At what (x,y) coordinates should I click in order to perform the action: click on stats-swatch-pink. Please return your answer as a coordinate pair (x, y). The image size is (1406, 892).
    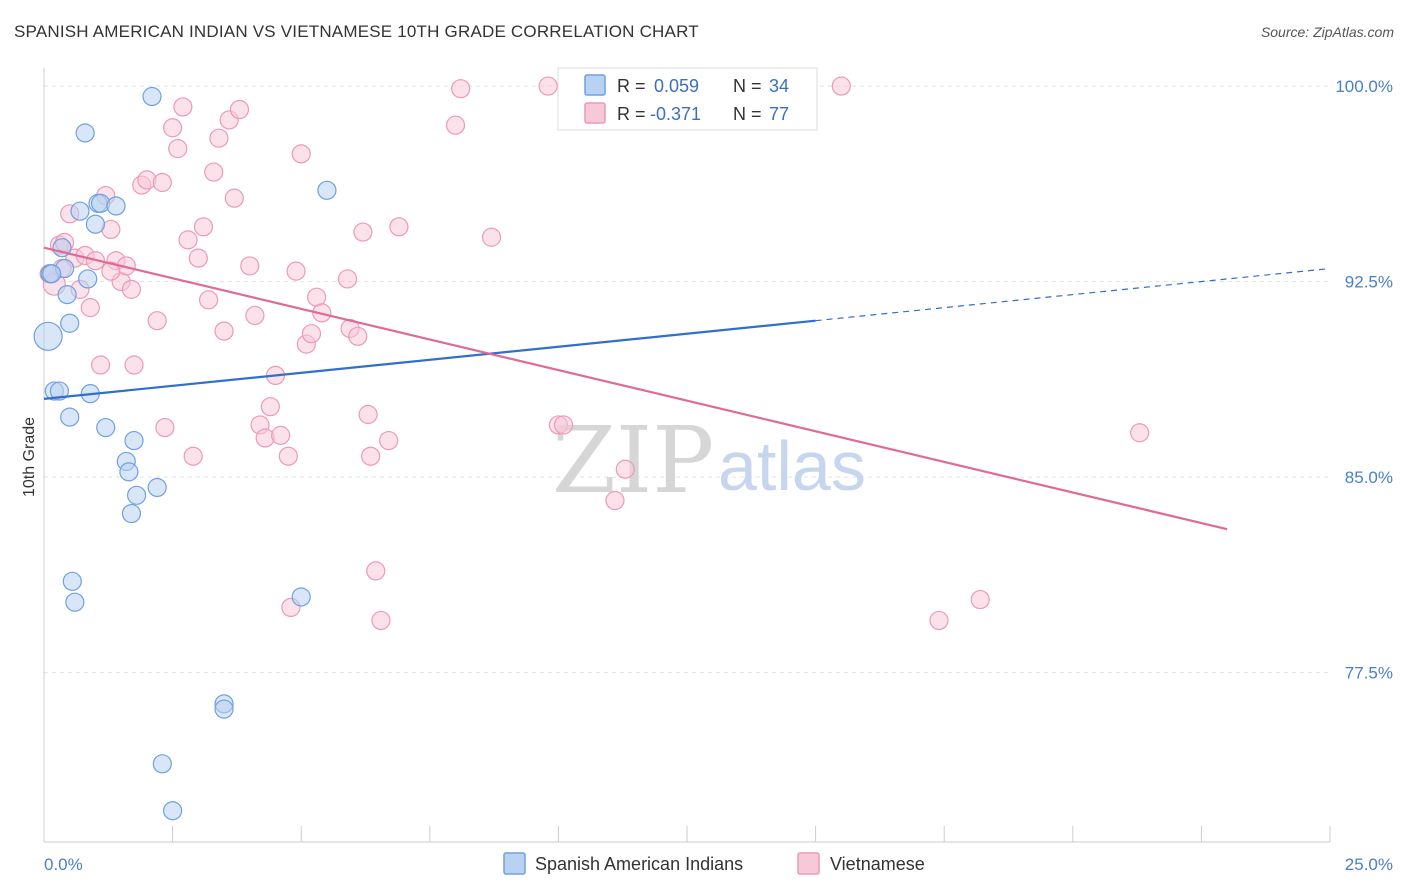
    Looking at the image, I should click on (595, 113).